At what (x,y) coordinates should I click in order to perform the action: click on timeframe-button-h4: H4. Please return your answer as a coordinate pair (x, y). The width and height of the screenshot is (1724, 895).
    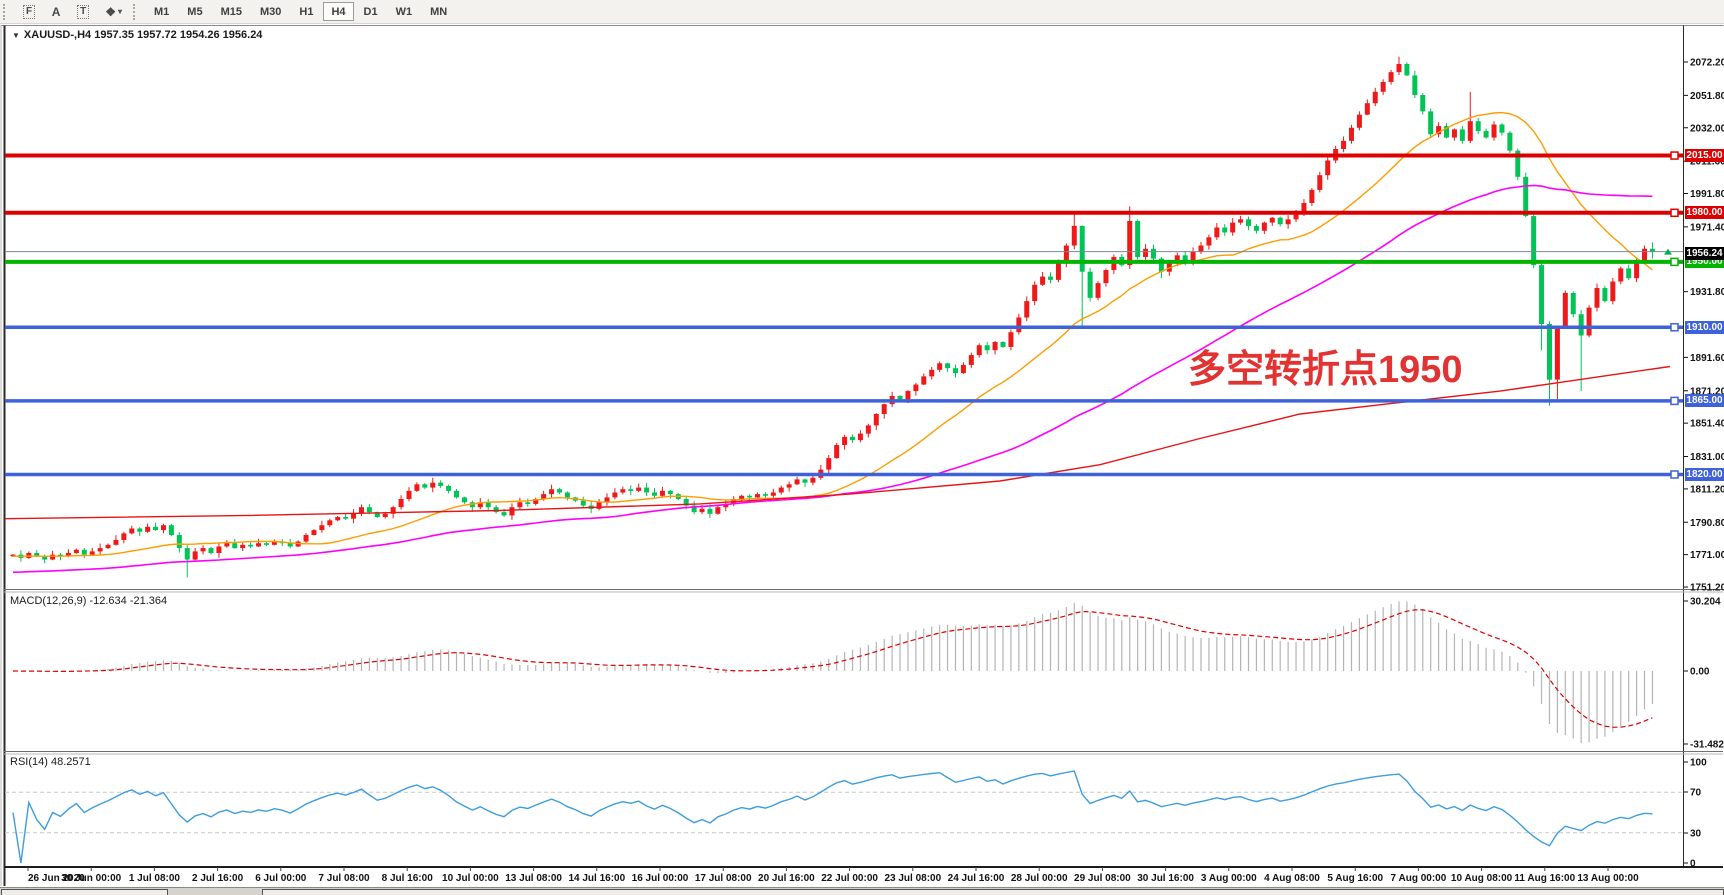
    Looking at the image, I should click on (338, 11).